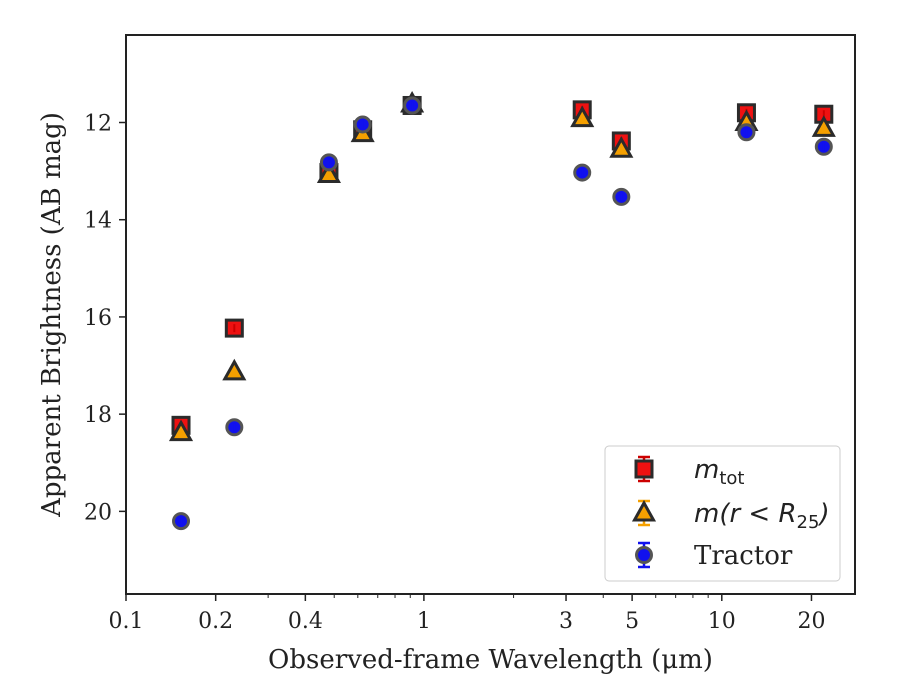 This screenshot has width=900, height=700. Describe the element at coordinates (644, 555) in the screenshot. I see `legend-marker-tractor` at that location.